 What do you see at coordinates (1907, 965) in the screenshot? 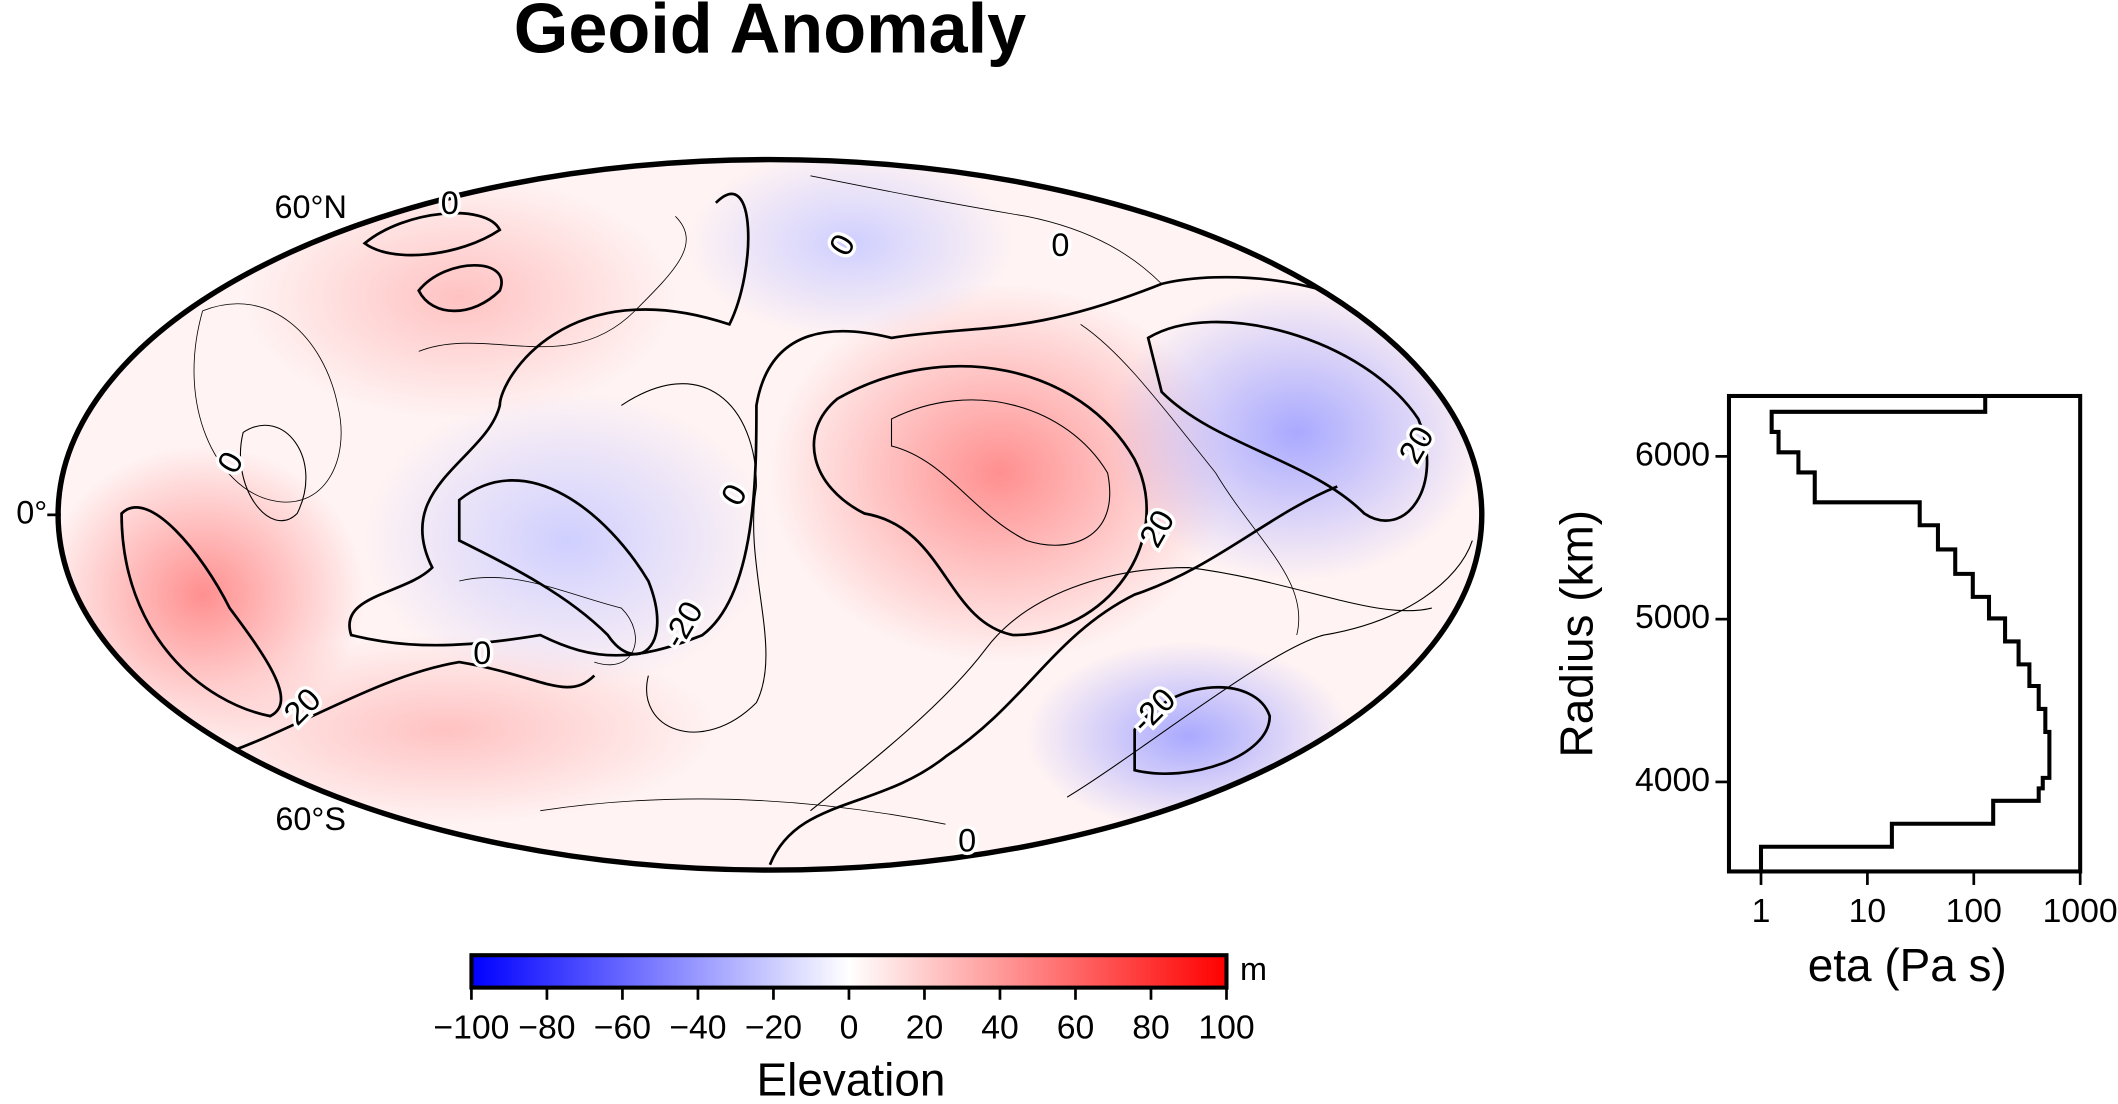
I see `x-axis-label: eta (Pa s)` at bounding box center [1907, 965].